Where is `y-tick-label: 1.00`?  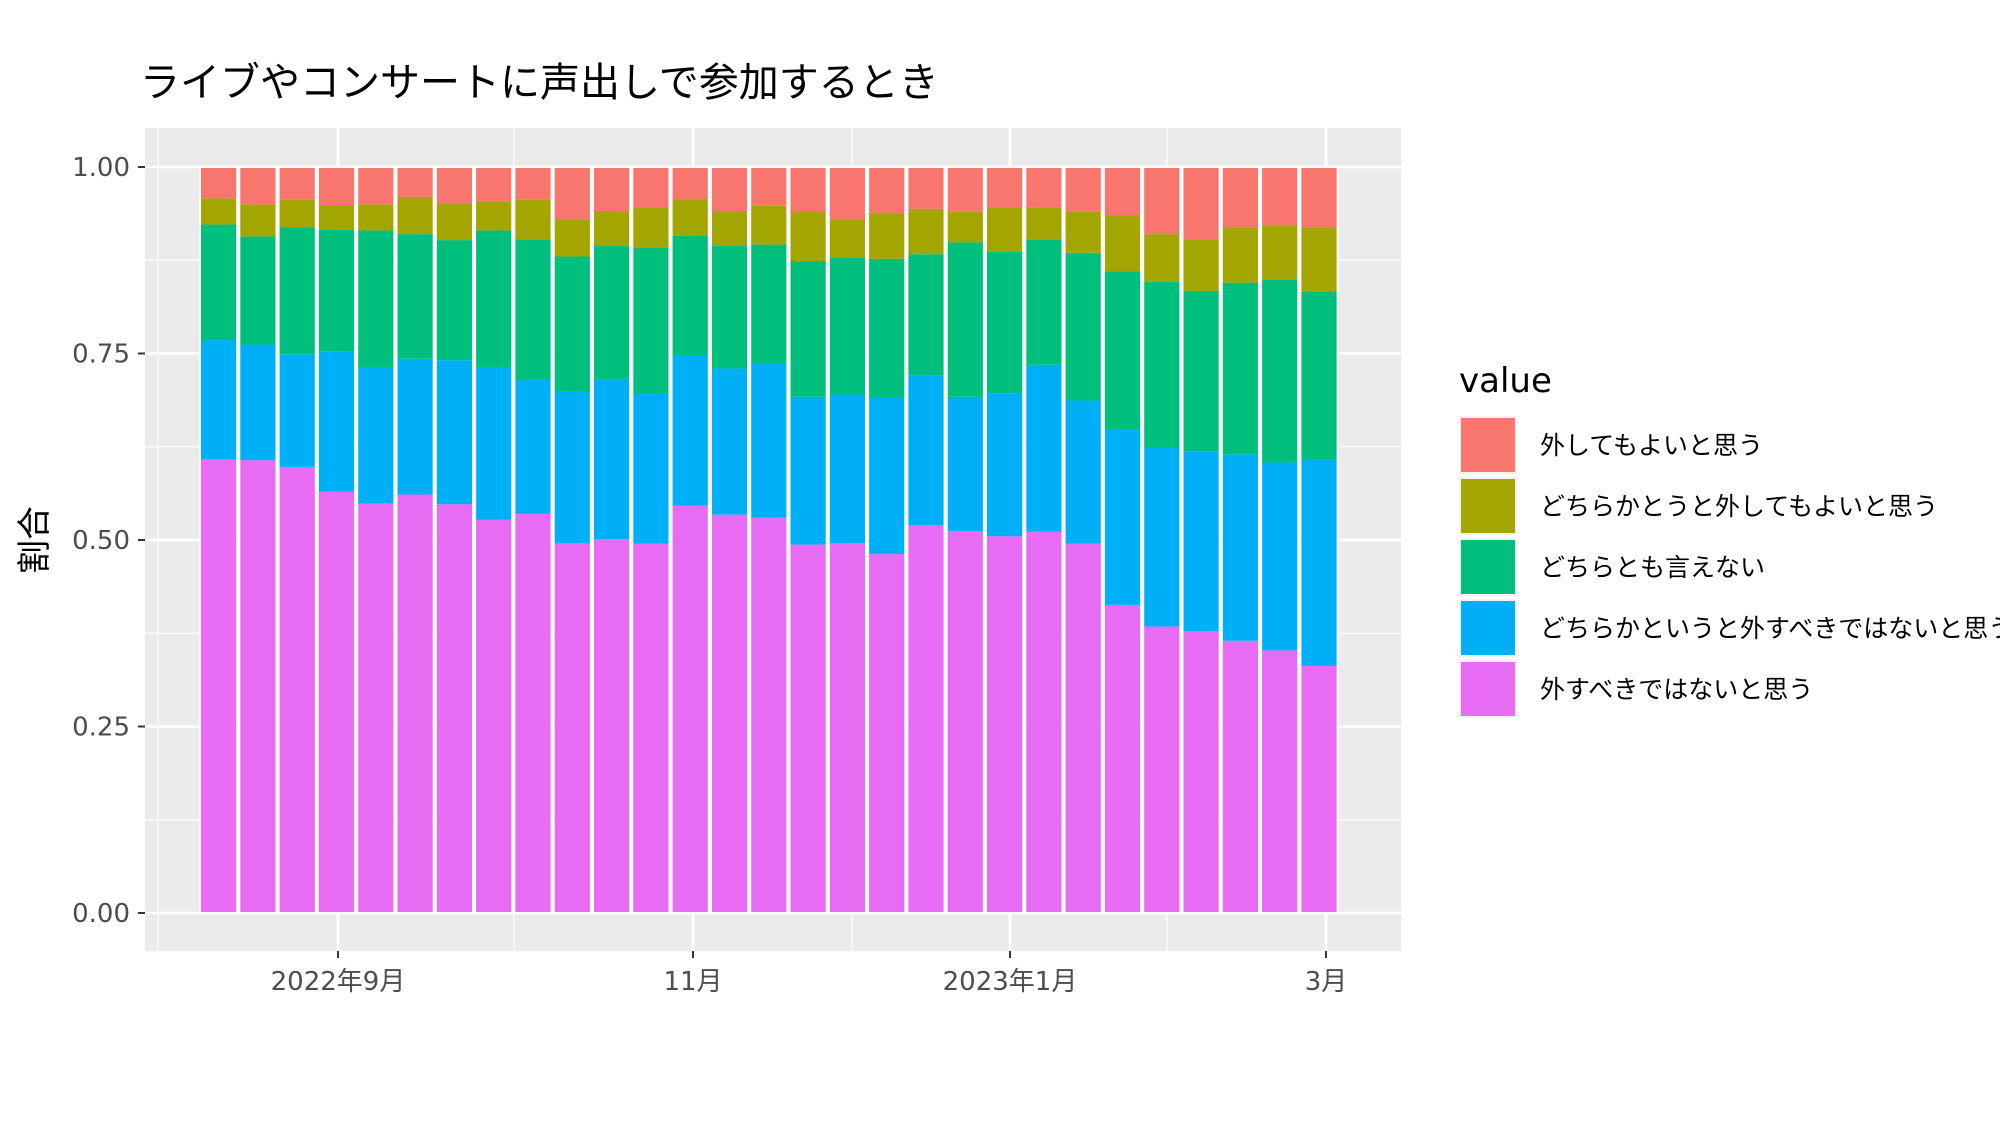 y-tick-label: 1.00 is located at coordinates (101, 168).